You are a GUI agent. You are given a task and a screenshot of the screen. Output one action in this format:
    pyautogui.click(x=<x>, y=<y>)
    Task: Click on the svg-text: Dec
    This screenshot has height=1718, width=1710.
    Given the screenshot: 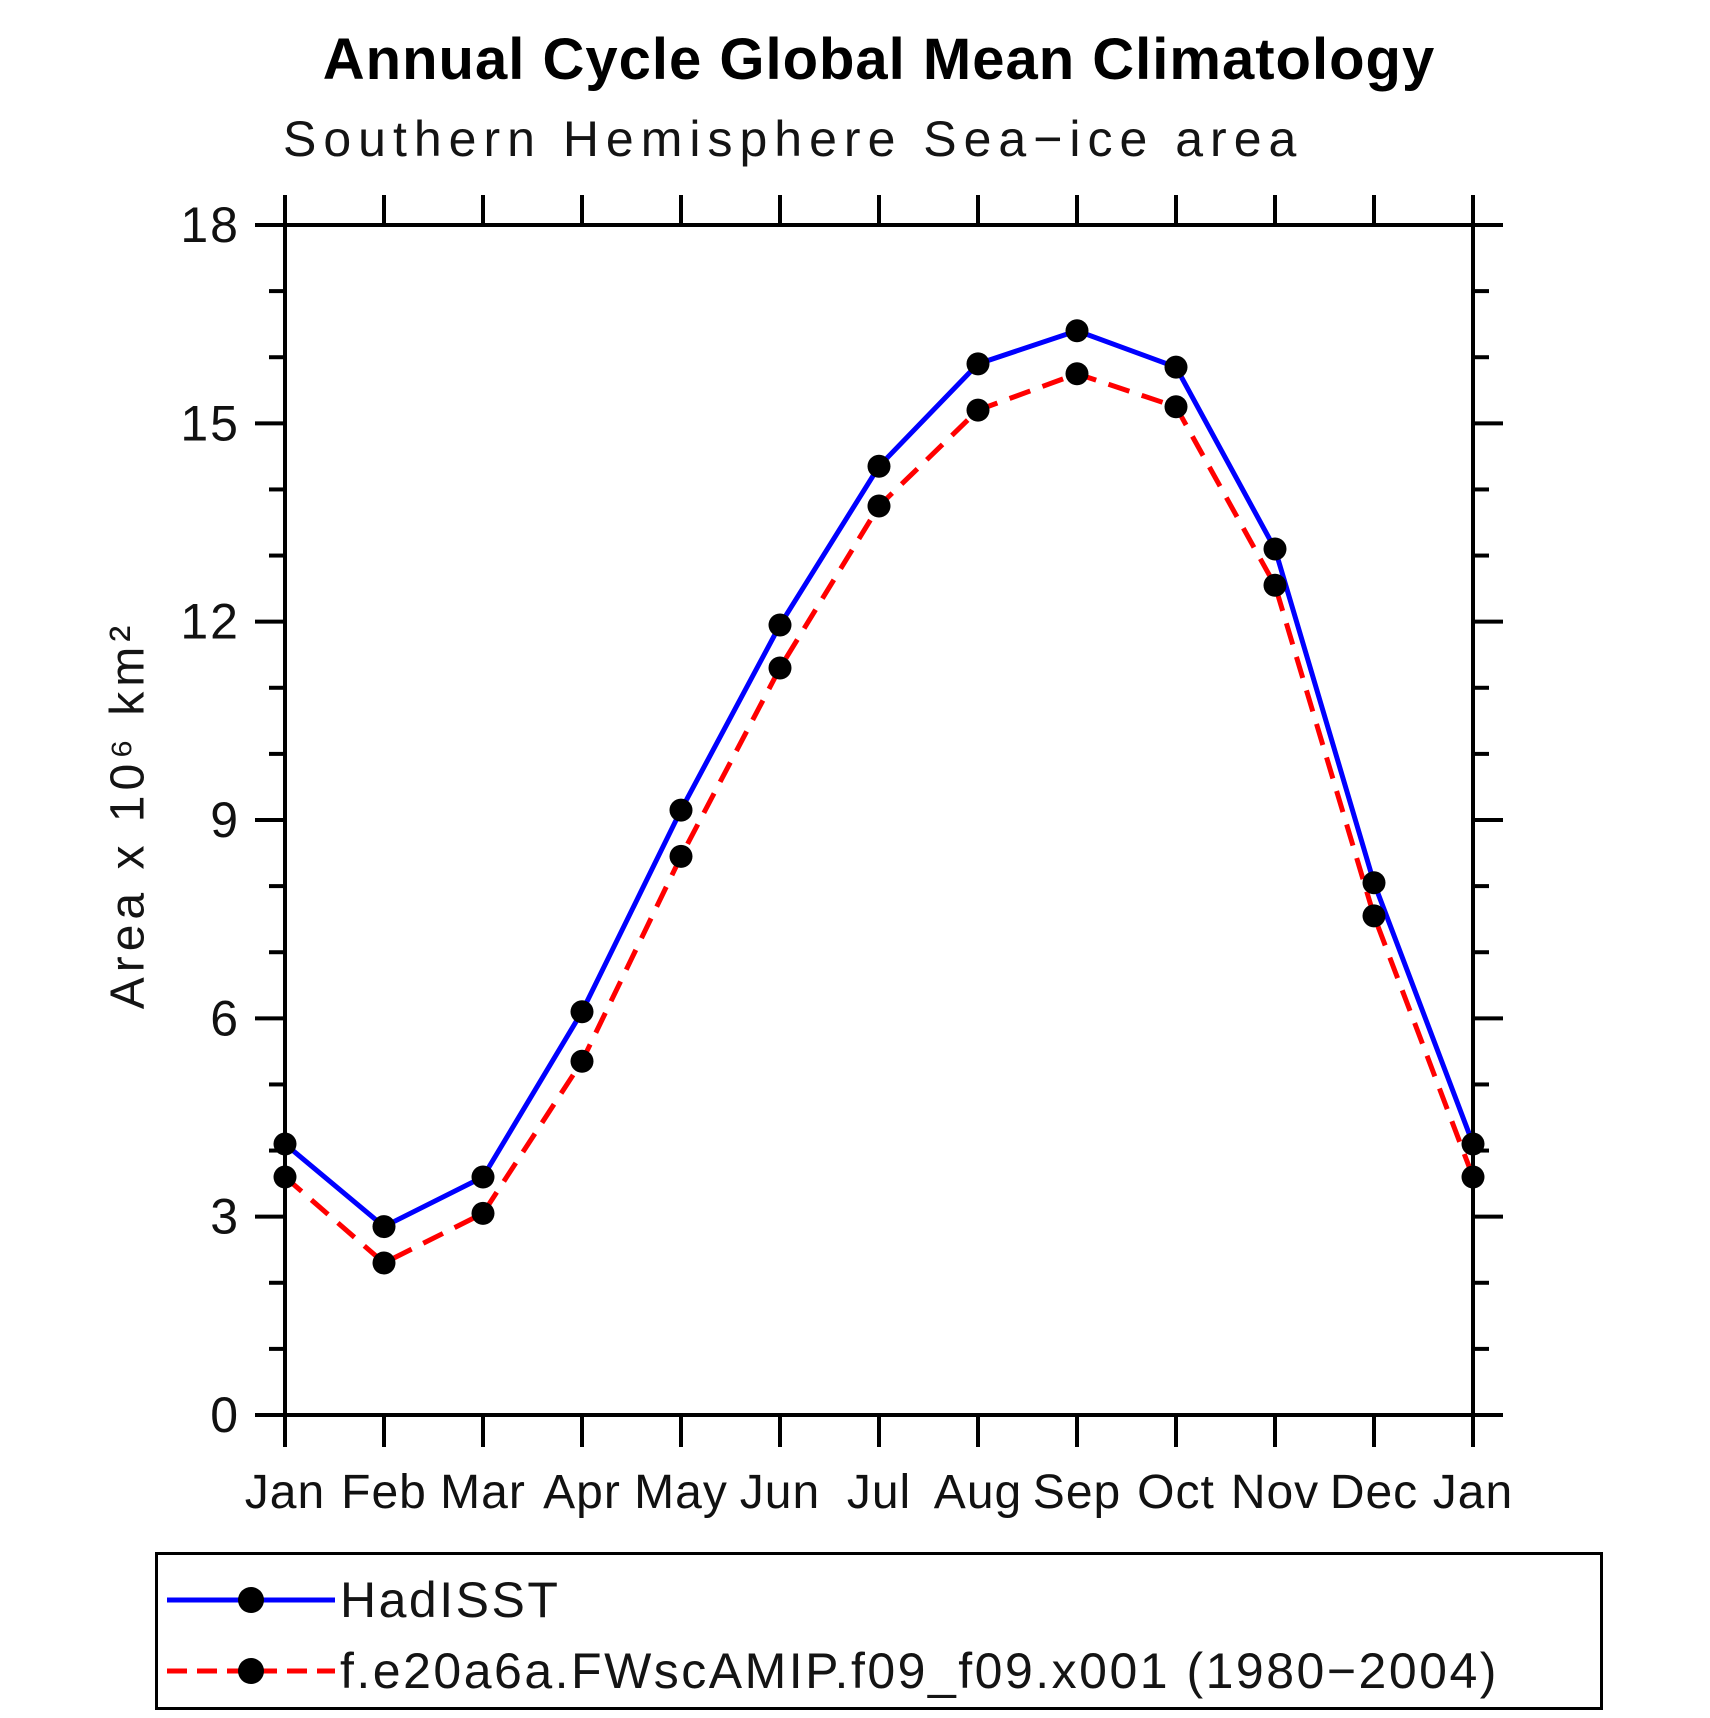 What is the action you would take?
    pyautogui.click(x=1374, y=1492)
    